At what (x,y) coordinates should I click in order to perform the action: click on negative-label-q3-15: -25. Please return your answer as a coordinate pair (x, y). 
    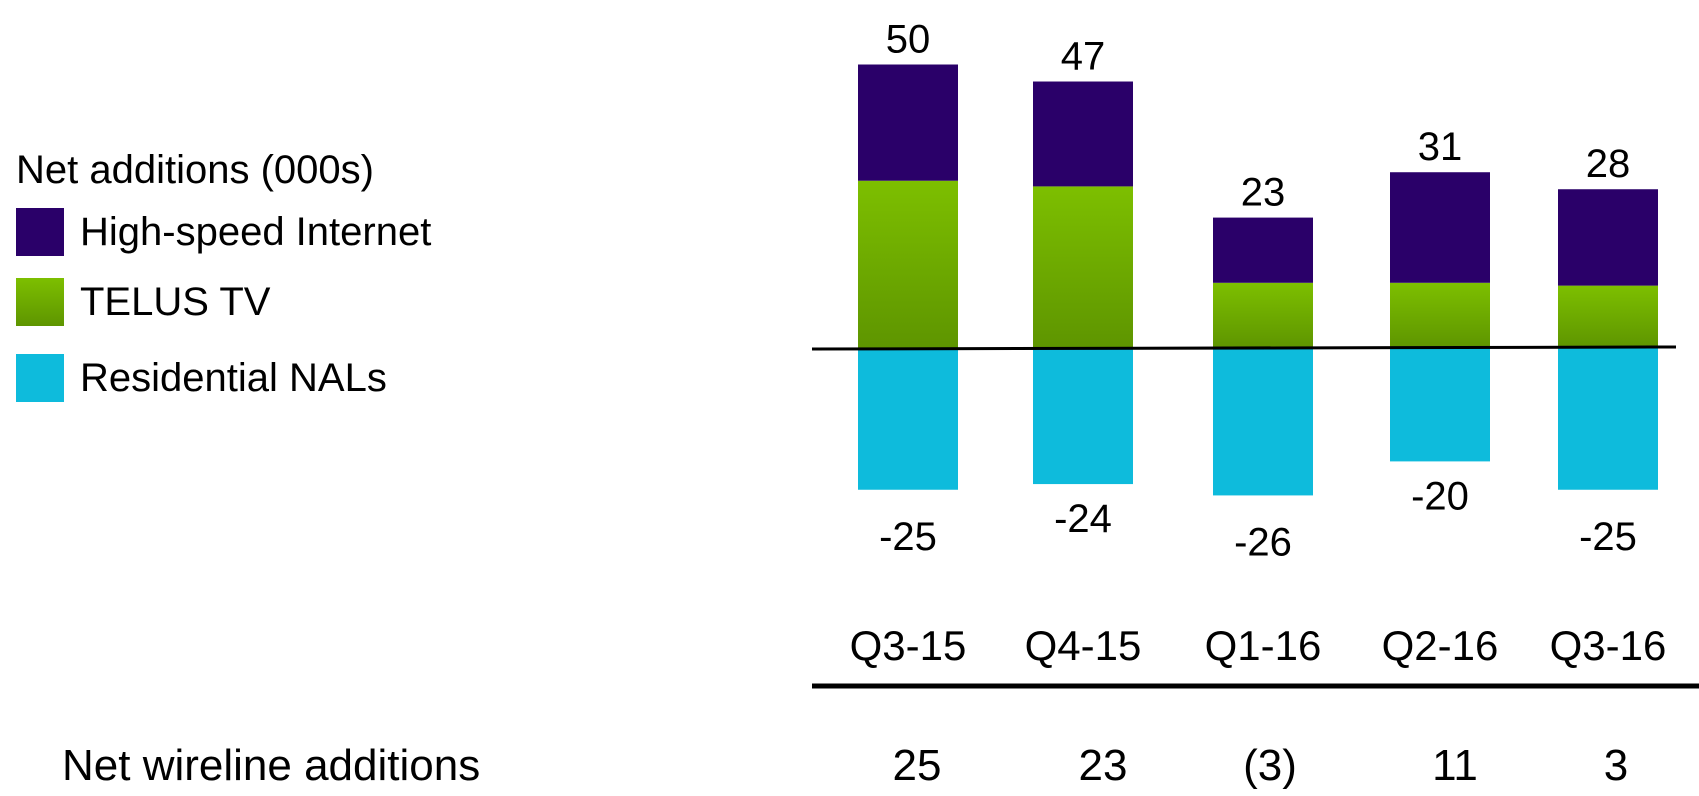
    Looking at the image, I should click on (908, 537).